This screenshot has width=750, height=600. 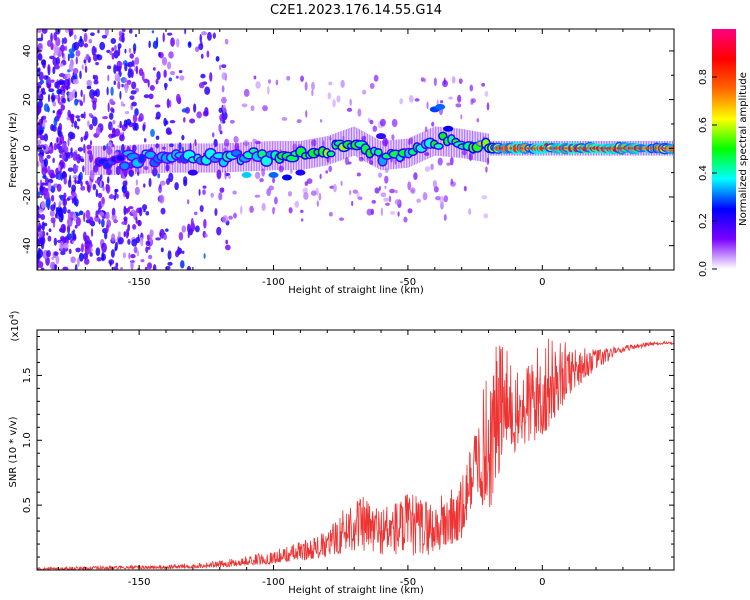 What do you see at coordinates (356, 10) in the screenshot?
I see `figure-title: C2E1.2023.176.14.55.G14` at bounding box center [356, 10].